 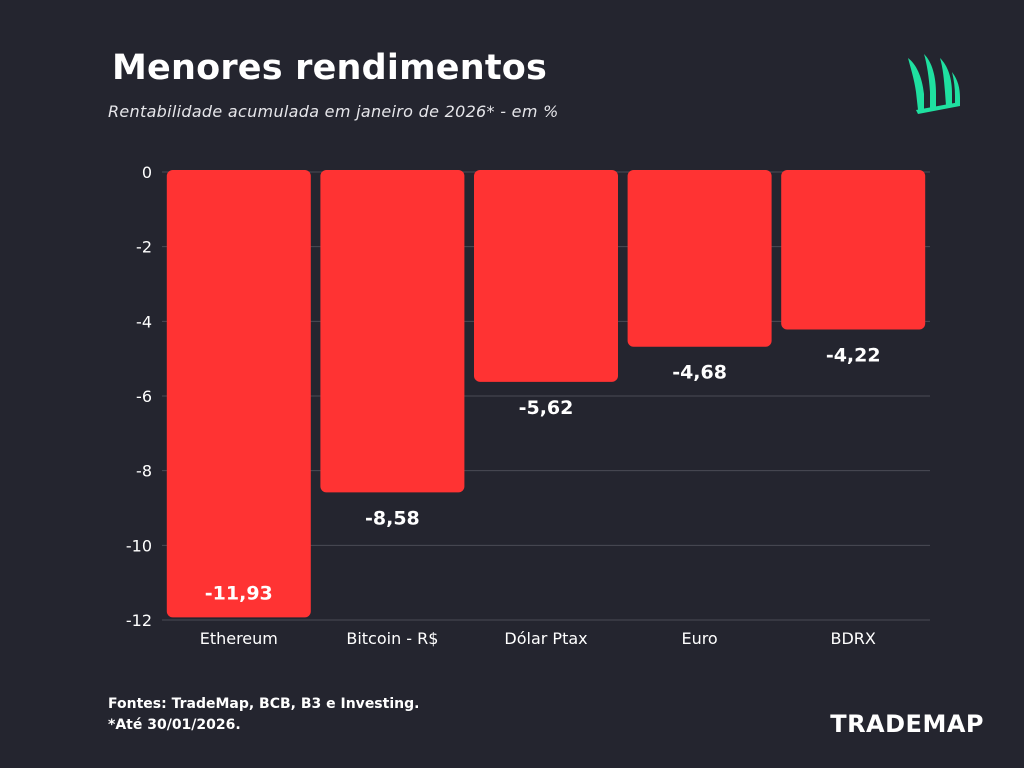 What do you see at coordinates (546, 408) in the screenshot?
I see `bar-value-label: -5,62` at bounding box center [546, 408].